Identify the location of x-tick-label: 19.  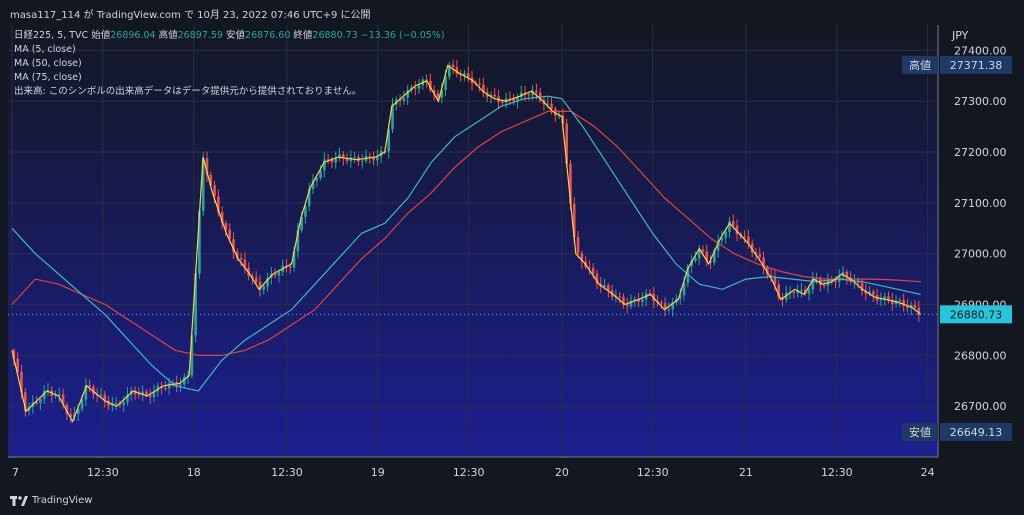
(378, 472).